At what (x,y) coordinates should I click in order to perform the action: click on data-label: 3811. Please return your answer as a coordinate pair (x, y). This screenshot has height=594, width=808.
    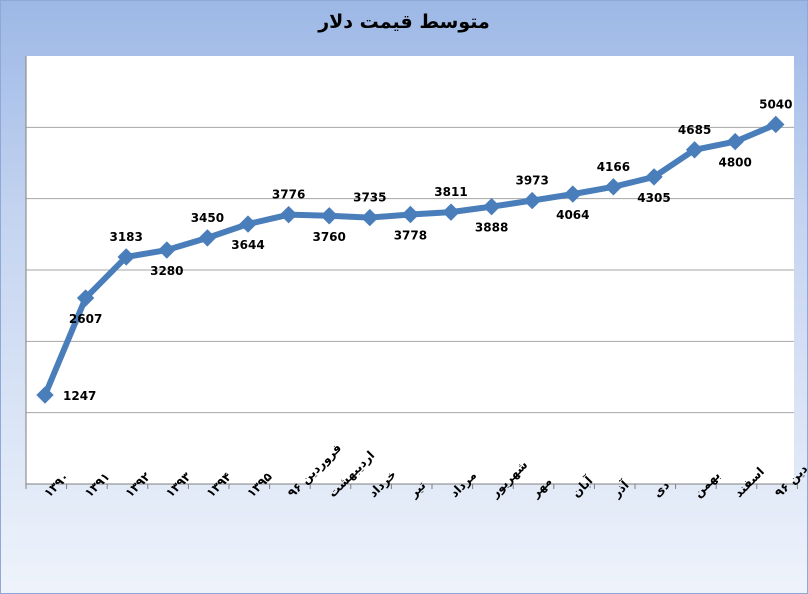
    Looking at the image, I should click on (450, 192).